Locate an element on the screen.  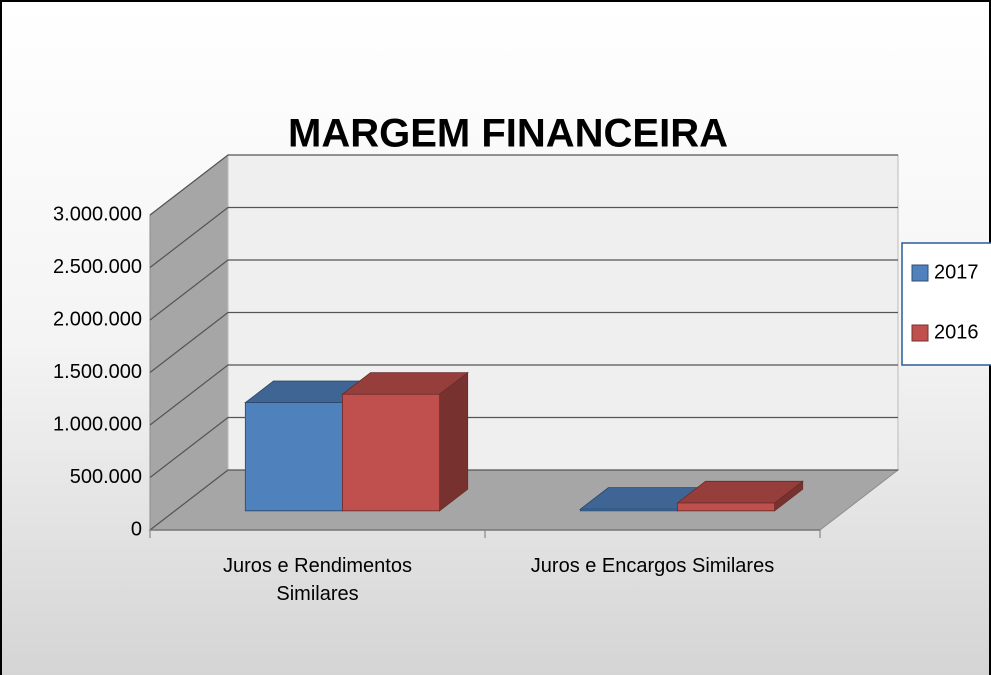
y-tick-label: 3.000.000 is located at coordinates (97, 214).